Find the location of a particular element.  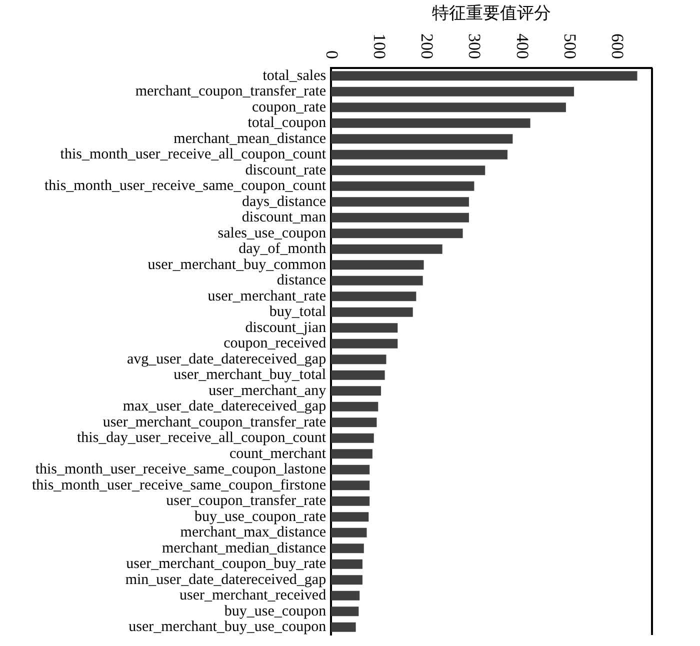

y-tick-label: count_merchant is located at coordinates (278, 454).